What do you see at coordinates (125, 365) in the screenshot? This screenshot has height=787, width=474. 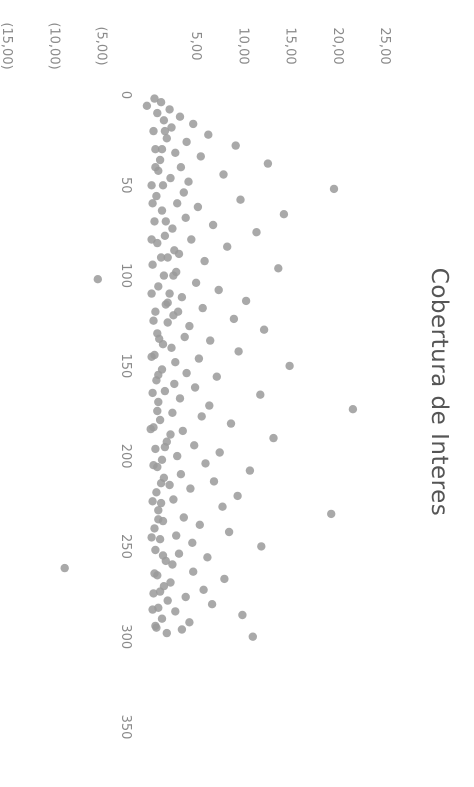 I see `x-tick-label: 150` at bounding box center [125, 365].